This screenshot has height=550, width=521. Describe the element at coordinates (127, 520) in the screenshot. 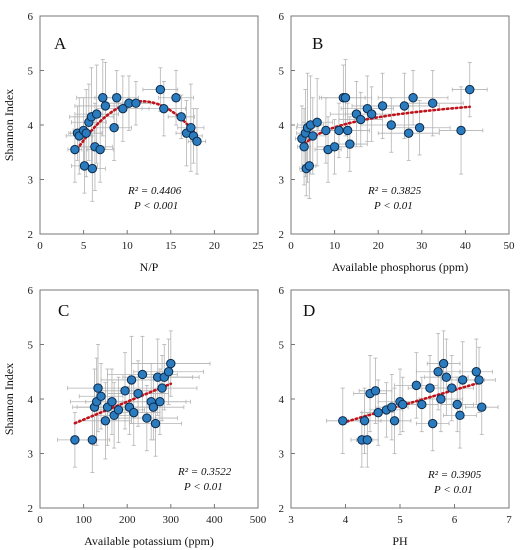

I see `panel-c-xtick-label: 200` at that location.